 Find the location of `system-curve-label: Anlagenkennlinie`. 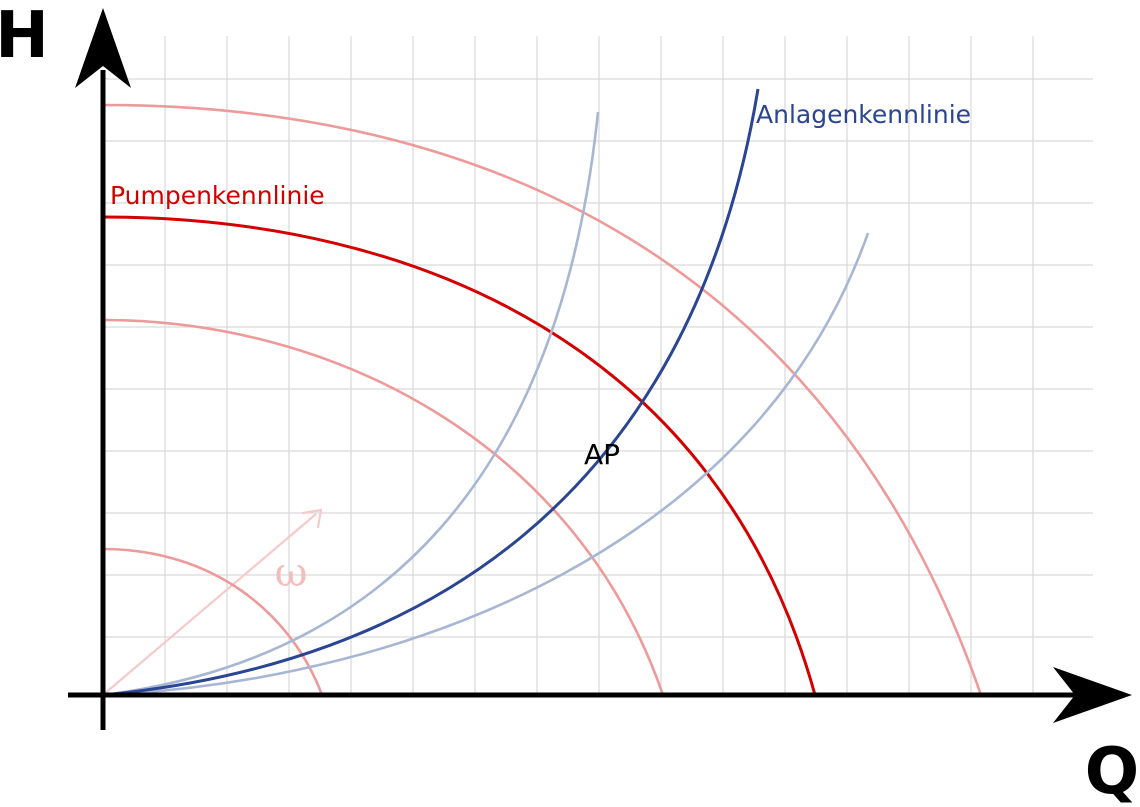

system-curve-label: Anlagenkennlinie is located at coordinates (863, 114).